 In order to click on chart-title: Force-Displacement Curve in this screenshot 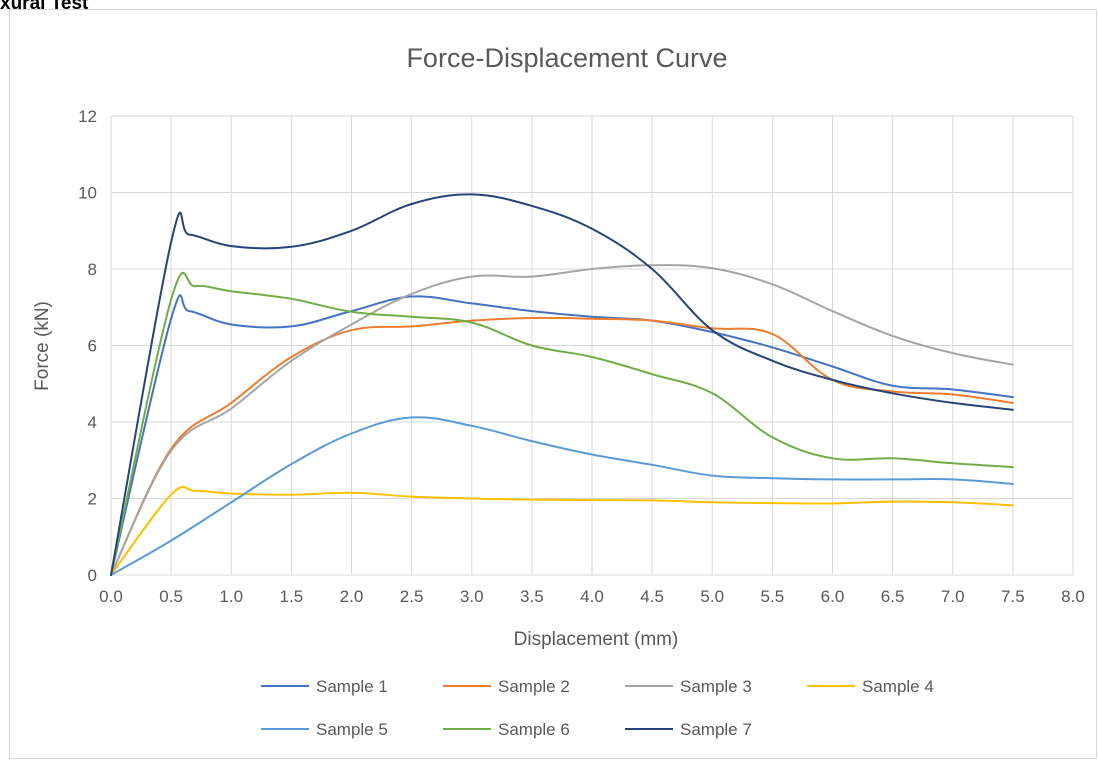, I will do `click(566, 58)`.